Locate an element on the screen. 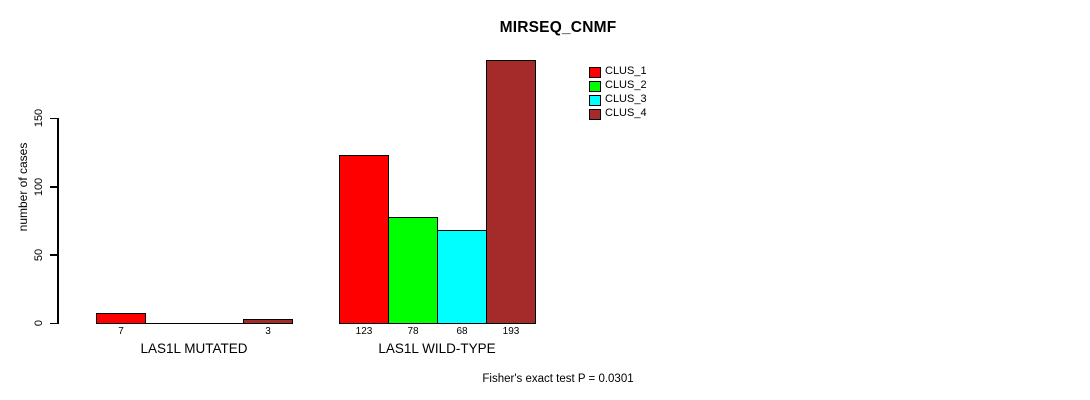 Image resolution: width=1090 pixels, height=400 pixels. bar-clus_1-group2 is located at coordinates (364, 239).